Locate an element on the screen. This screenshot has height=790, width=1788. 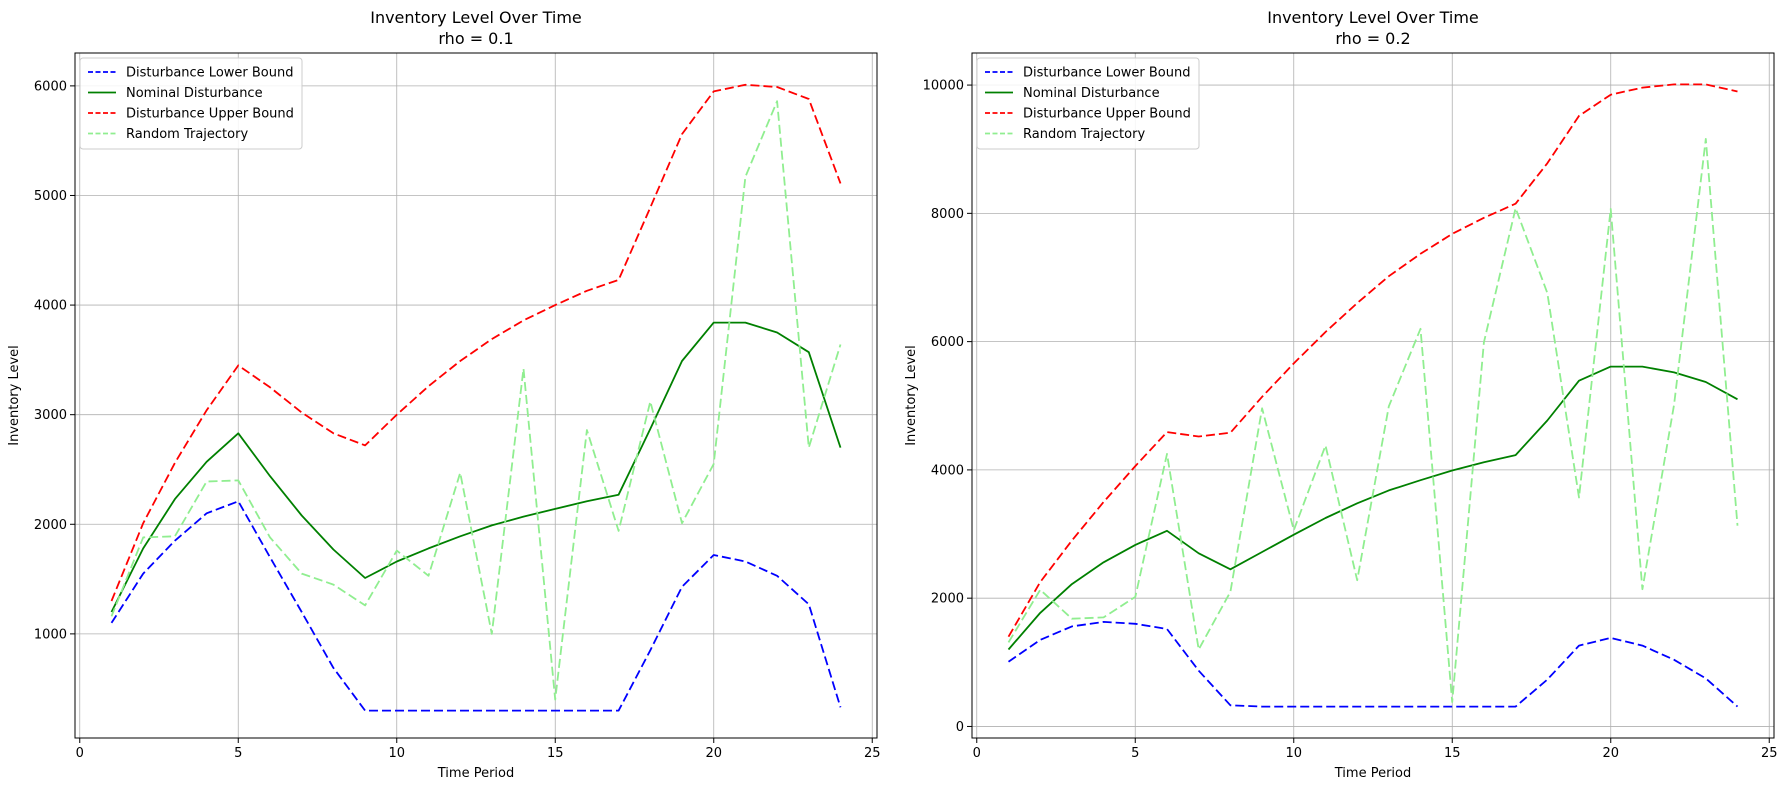
y-axis-ticks: 1000 2000 3000 4000 5000 6000 is located at coordinates (54, 360).